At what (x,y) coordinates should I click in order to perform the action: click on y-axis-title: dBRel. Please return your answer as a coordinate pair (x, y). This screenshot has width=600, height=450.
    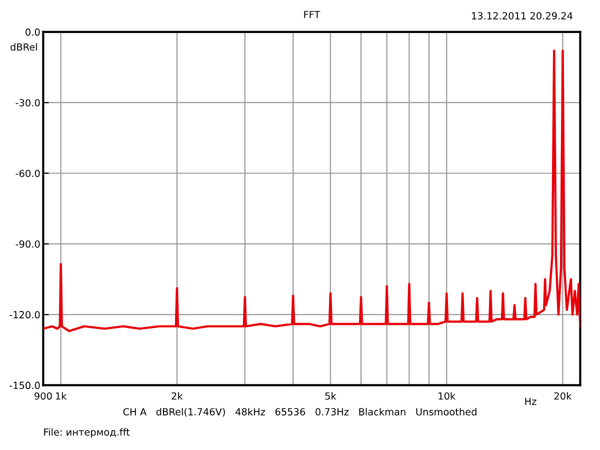
    Looking at the image, I should click on (23, 47).